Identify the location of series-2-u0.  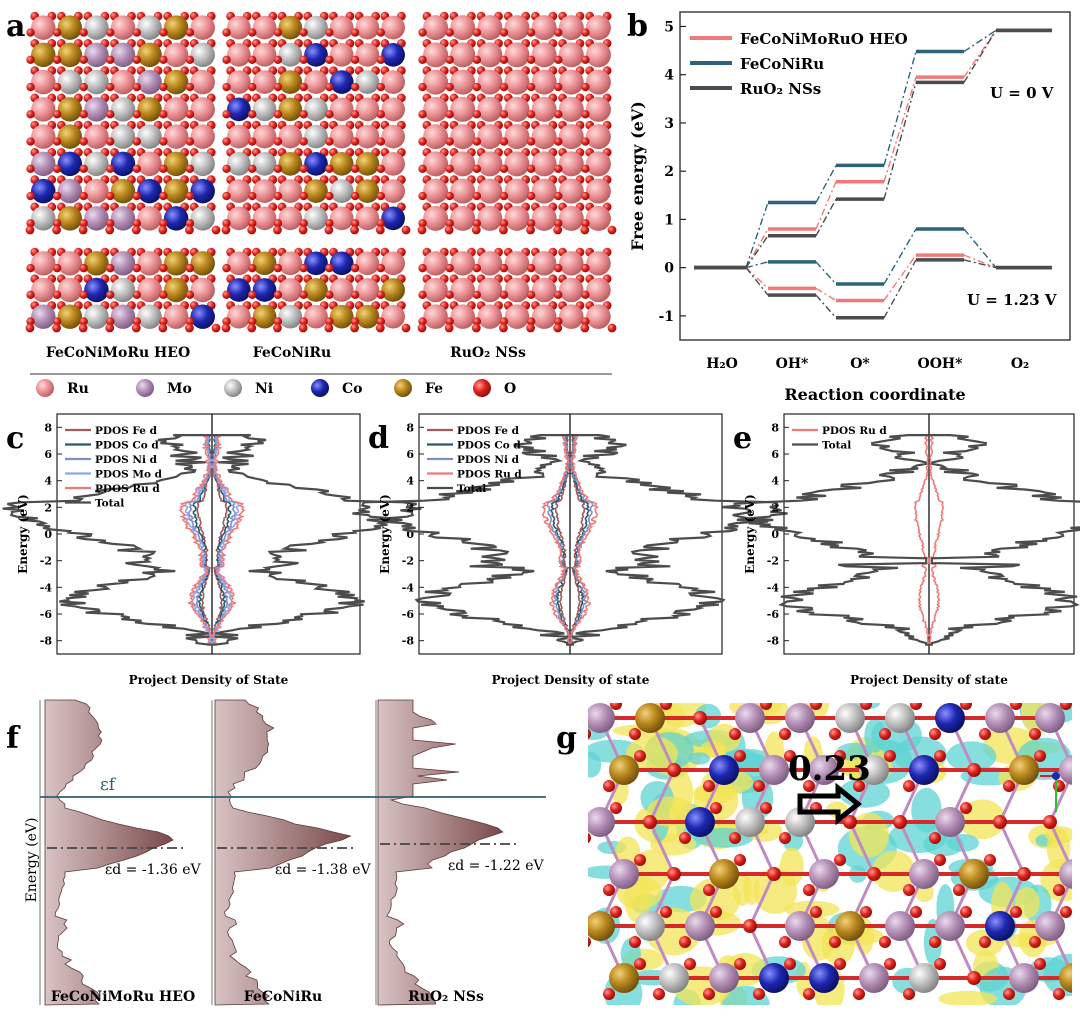
(873, 149).